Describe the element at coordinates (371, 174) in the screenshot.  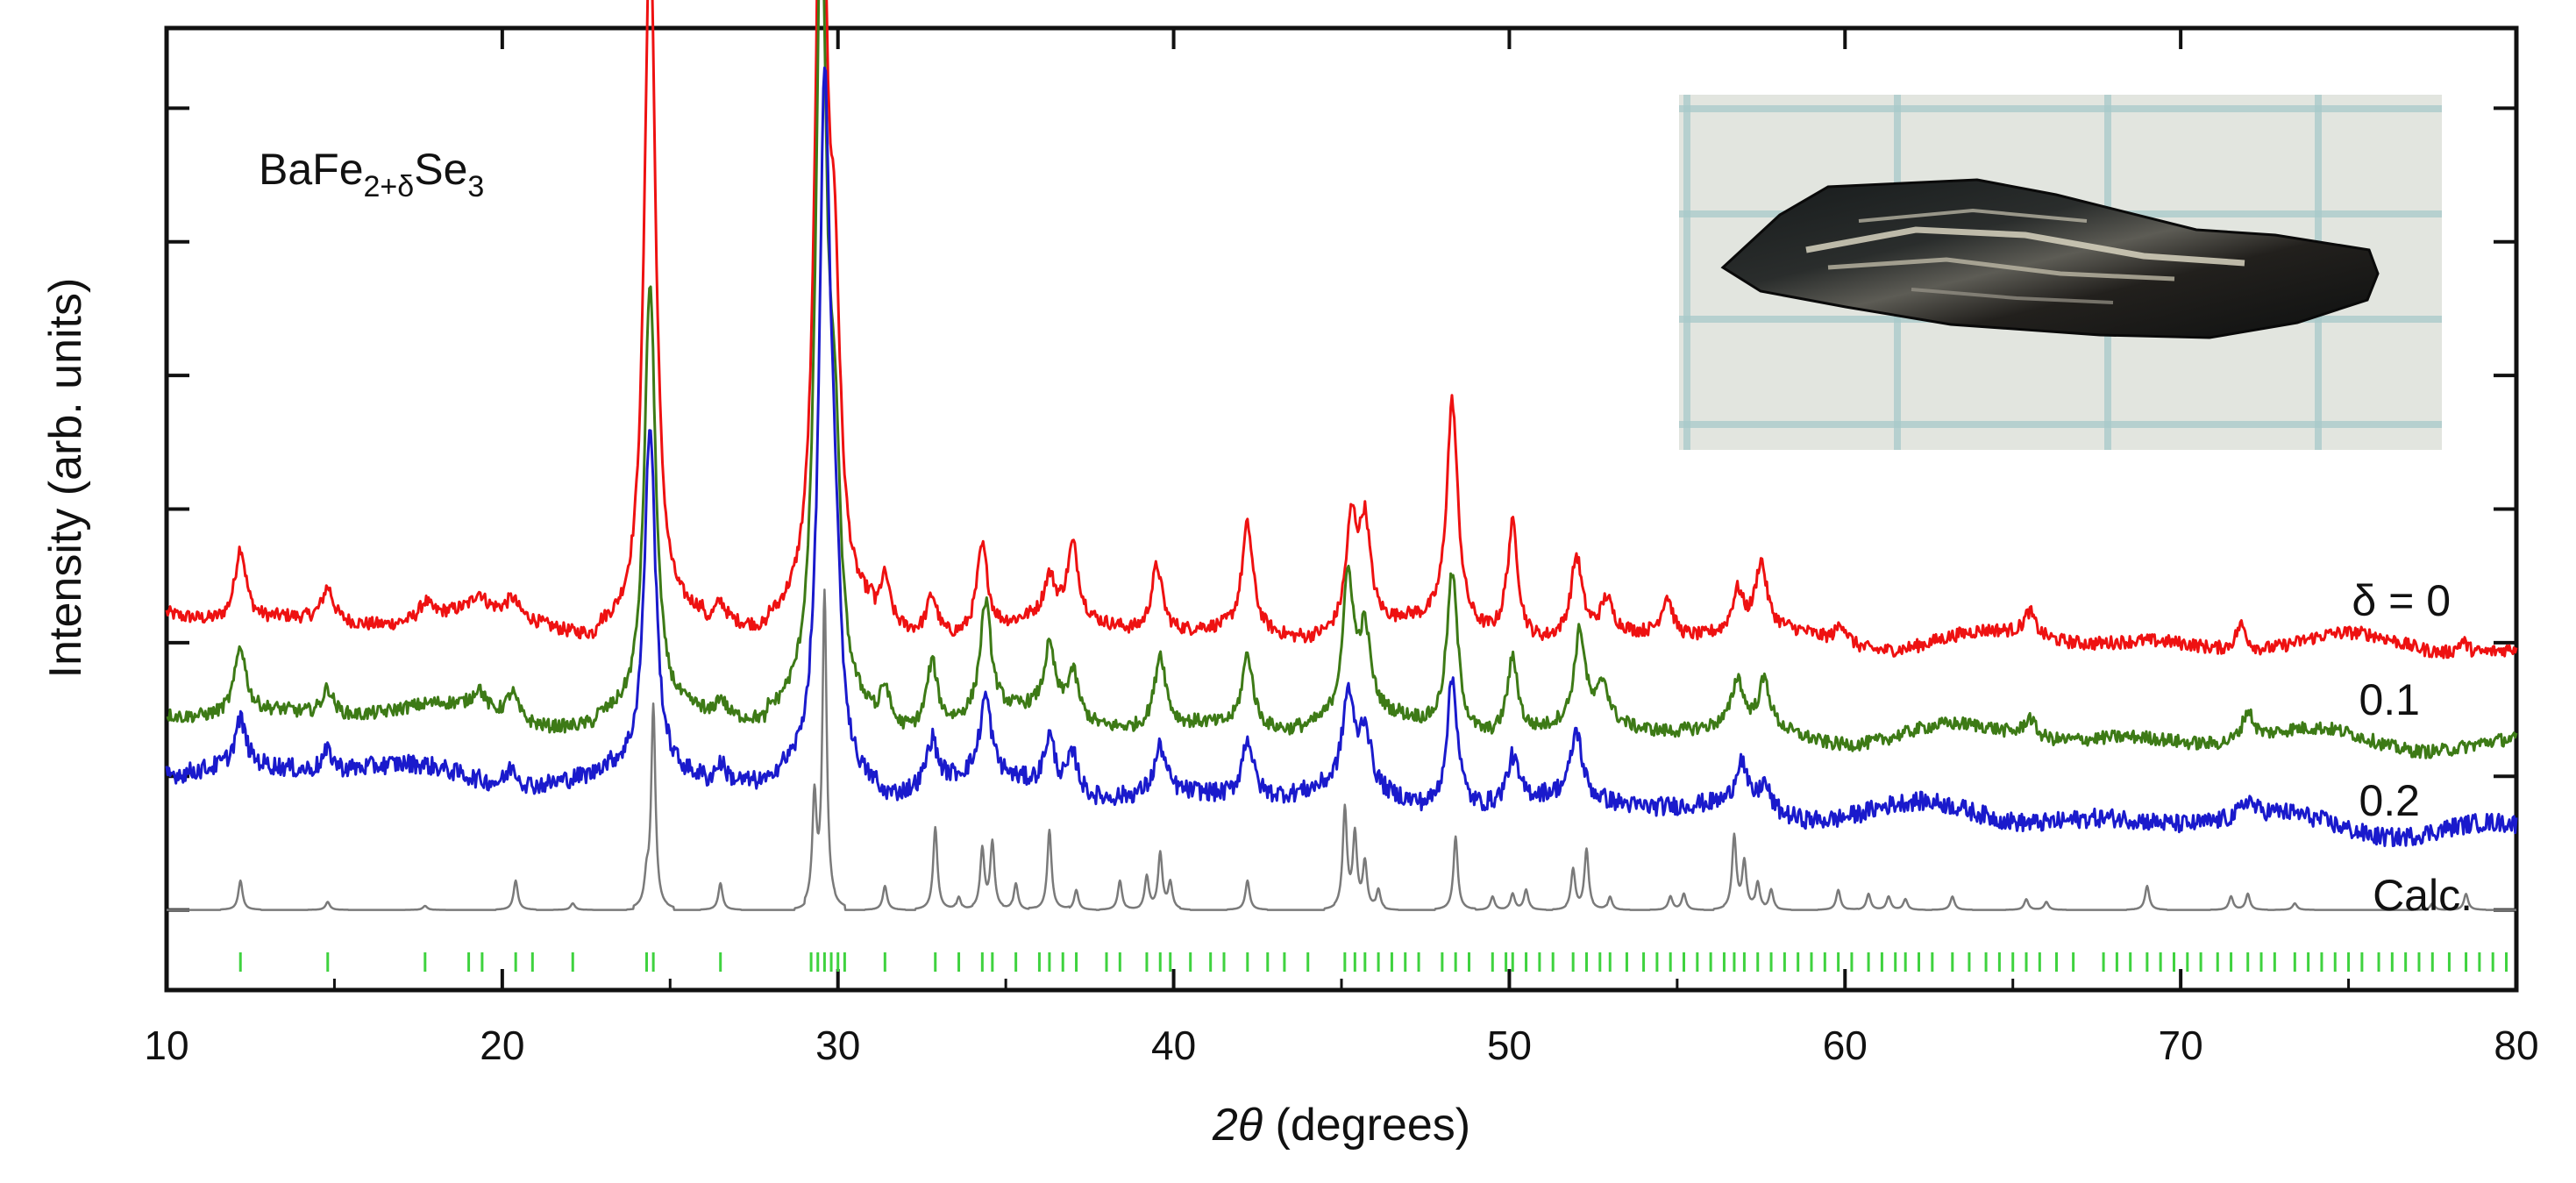
I see `compound-formula: BaFe2+δSe3` at that location.